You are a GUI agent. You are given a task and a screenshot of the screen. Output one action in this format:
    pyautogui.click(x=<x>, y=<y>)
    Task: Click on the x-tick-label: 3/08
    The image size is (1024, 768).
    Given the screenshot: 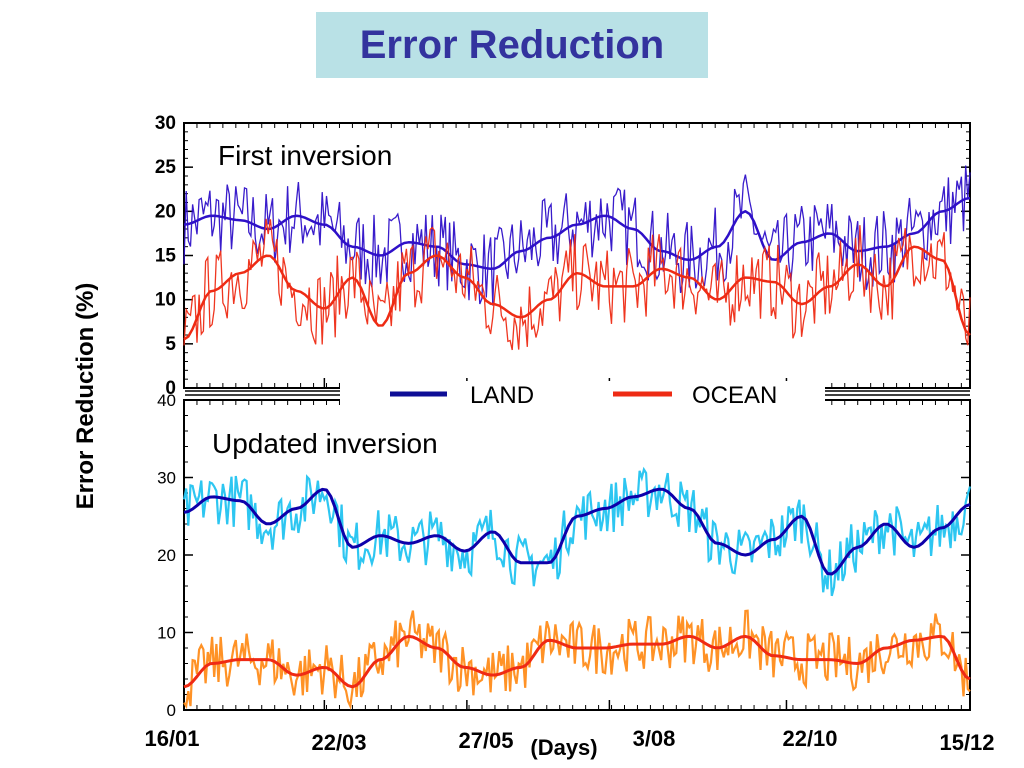 What is the action you would take?
    pyautogui.click(x=654, y=738)
    